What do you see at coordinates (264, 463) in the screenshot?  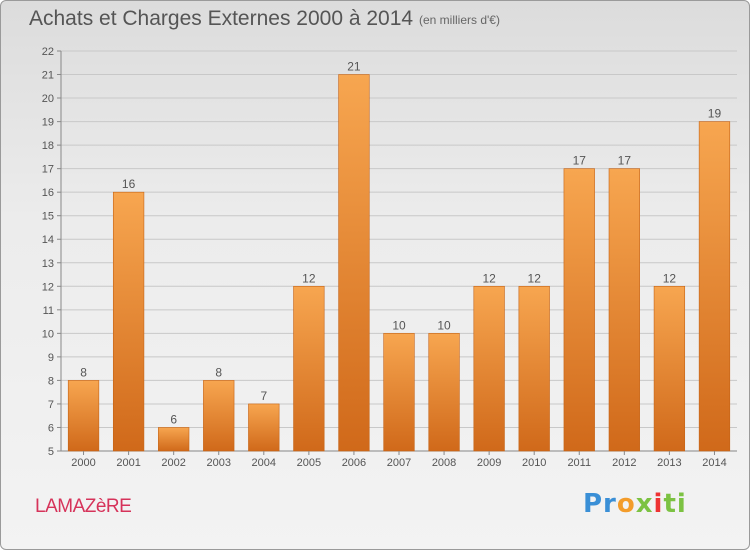 I see `x-tick-label: 2004` at bounding box center [264, 463].